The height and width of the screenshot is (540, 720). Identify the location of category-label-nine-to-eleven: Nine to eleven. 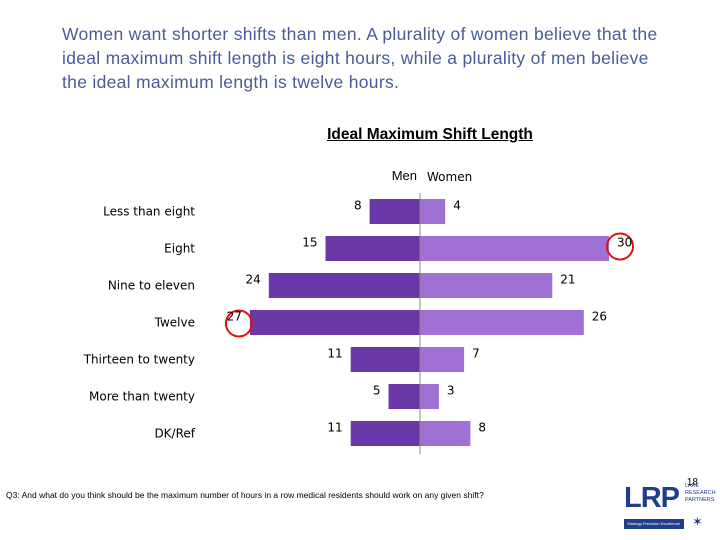
(151, 286).